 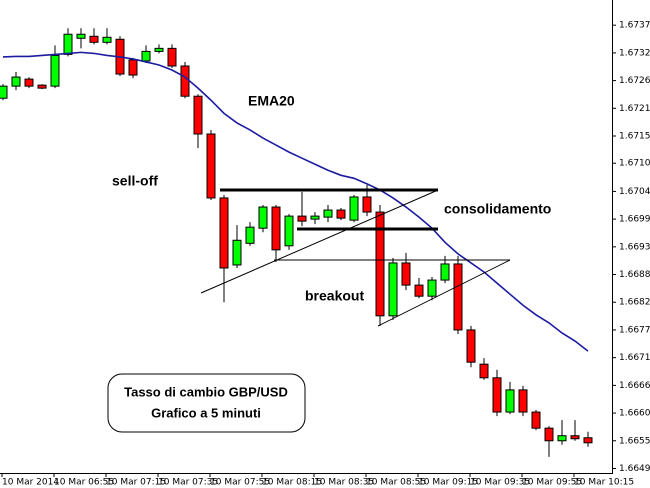 I want to click on drawn-patterns, so click(x=355, y=257).